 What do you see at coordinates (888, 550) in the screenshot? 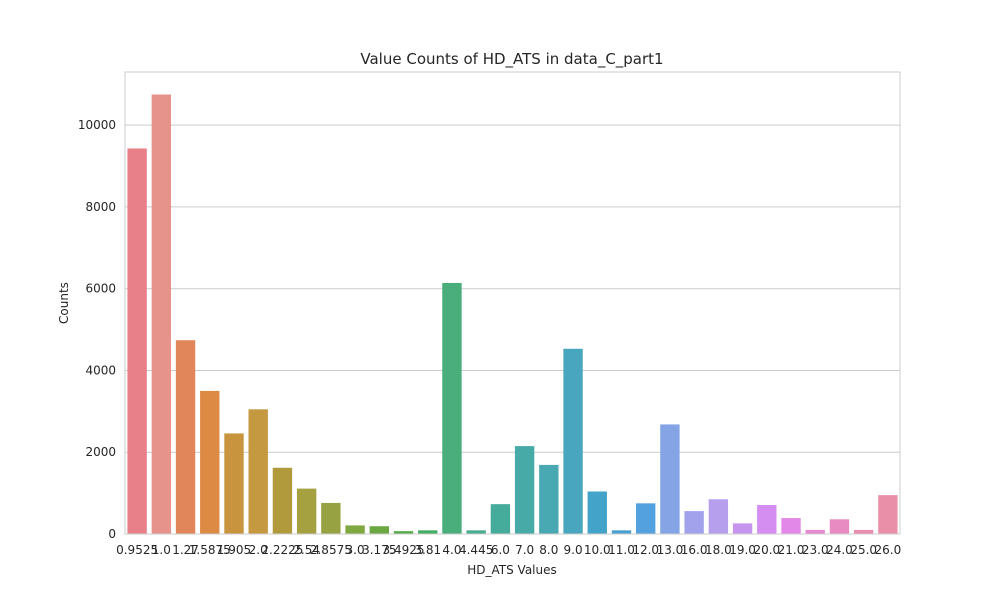
I see `x-tick-label: 26.0` at bounding box center [888, 550].